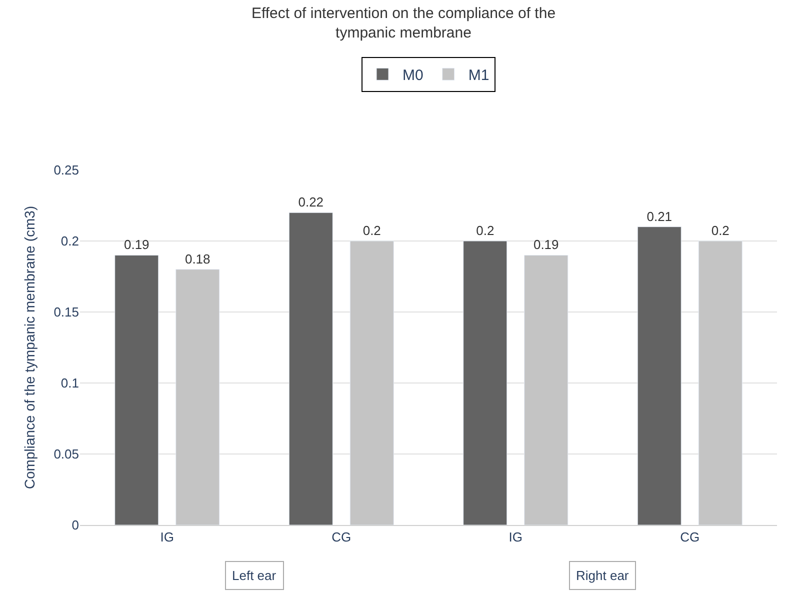  I want to click on y-tick-label: 0.1, so click(69, 383).